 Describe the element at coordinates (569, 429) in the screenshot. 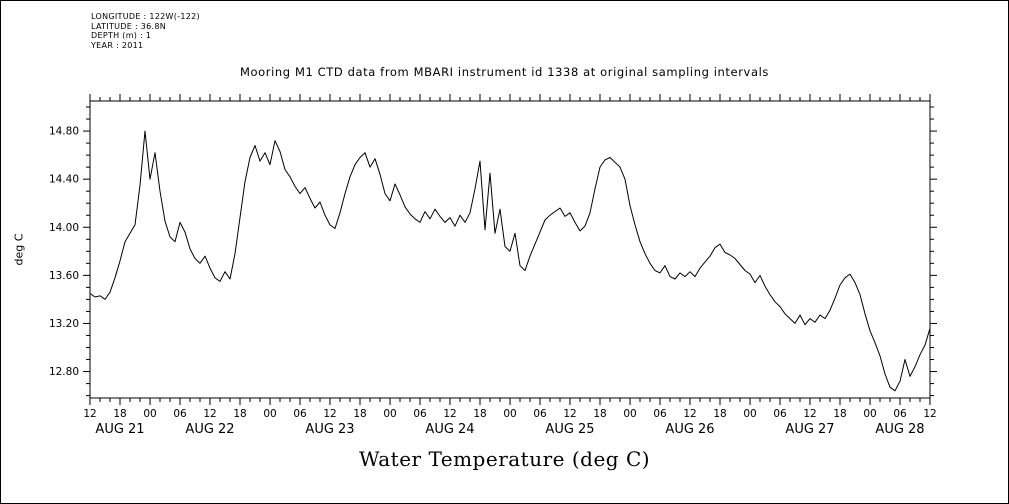

I see `x-date-label: AUG 25` at that location.